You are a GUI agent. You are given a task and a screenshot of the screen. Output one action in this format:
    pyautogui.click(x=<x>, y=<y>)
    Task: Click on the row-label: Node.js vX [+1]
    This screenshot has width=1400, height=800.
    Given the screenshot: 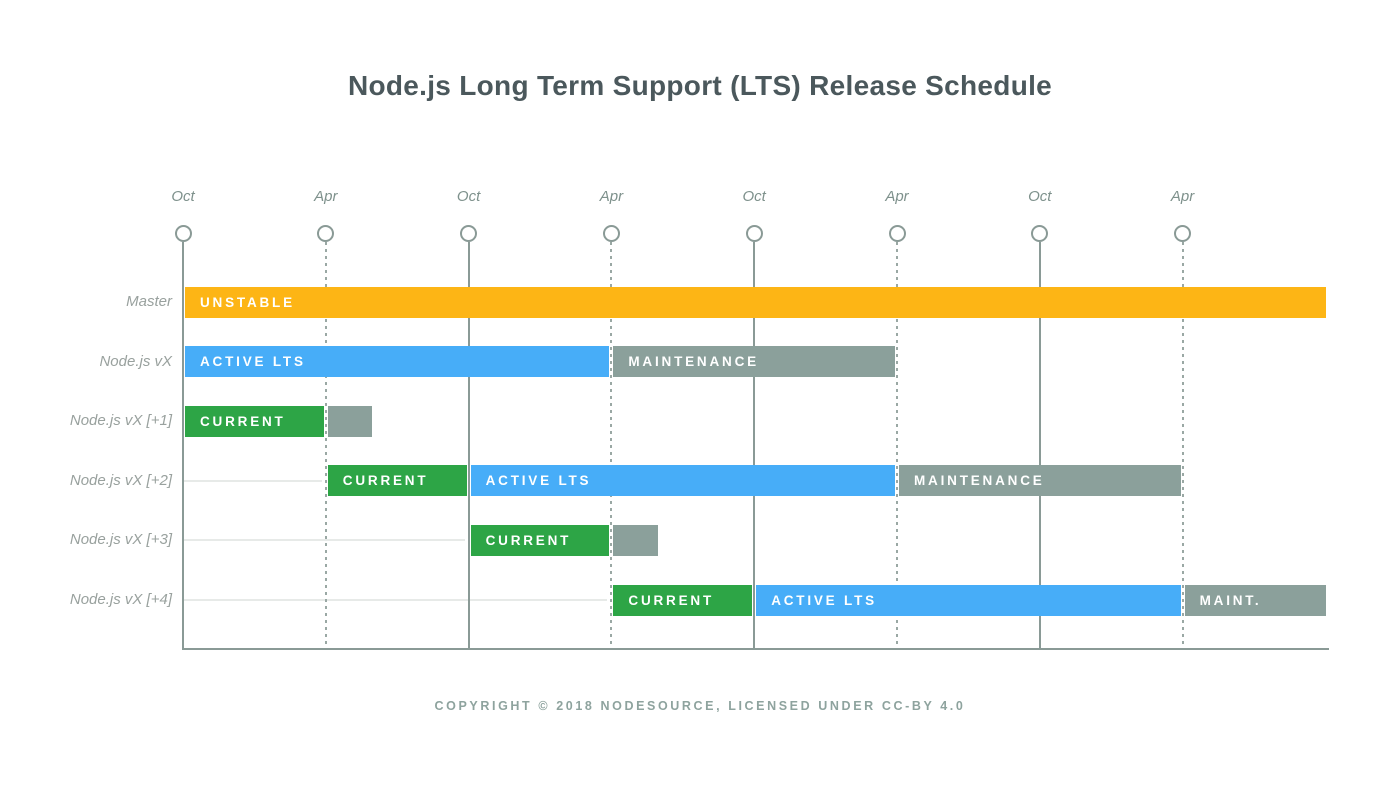 What is the action you would take?
    pyautogui.click(x=120, y=421)
    